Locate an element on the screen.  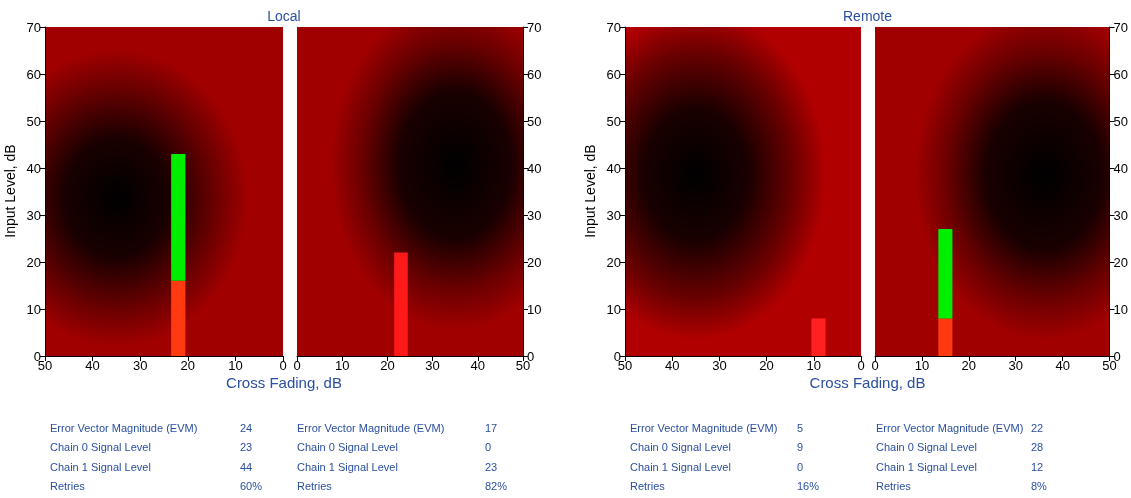
data-label: 17 is located at coordinates (492, 428).